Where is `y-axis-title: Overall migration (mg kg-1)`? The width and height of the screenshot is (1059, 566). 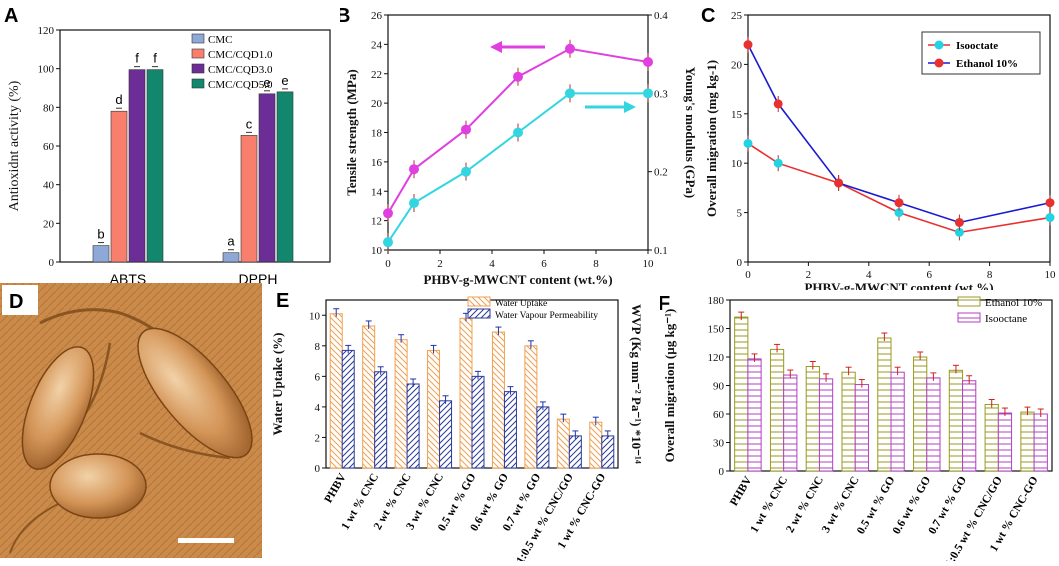 y-axis-title: Overall migration (mg kg-1) is located at coordinates (711, 138).